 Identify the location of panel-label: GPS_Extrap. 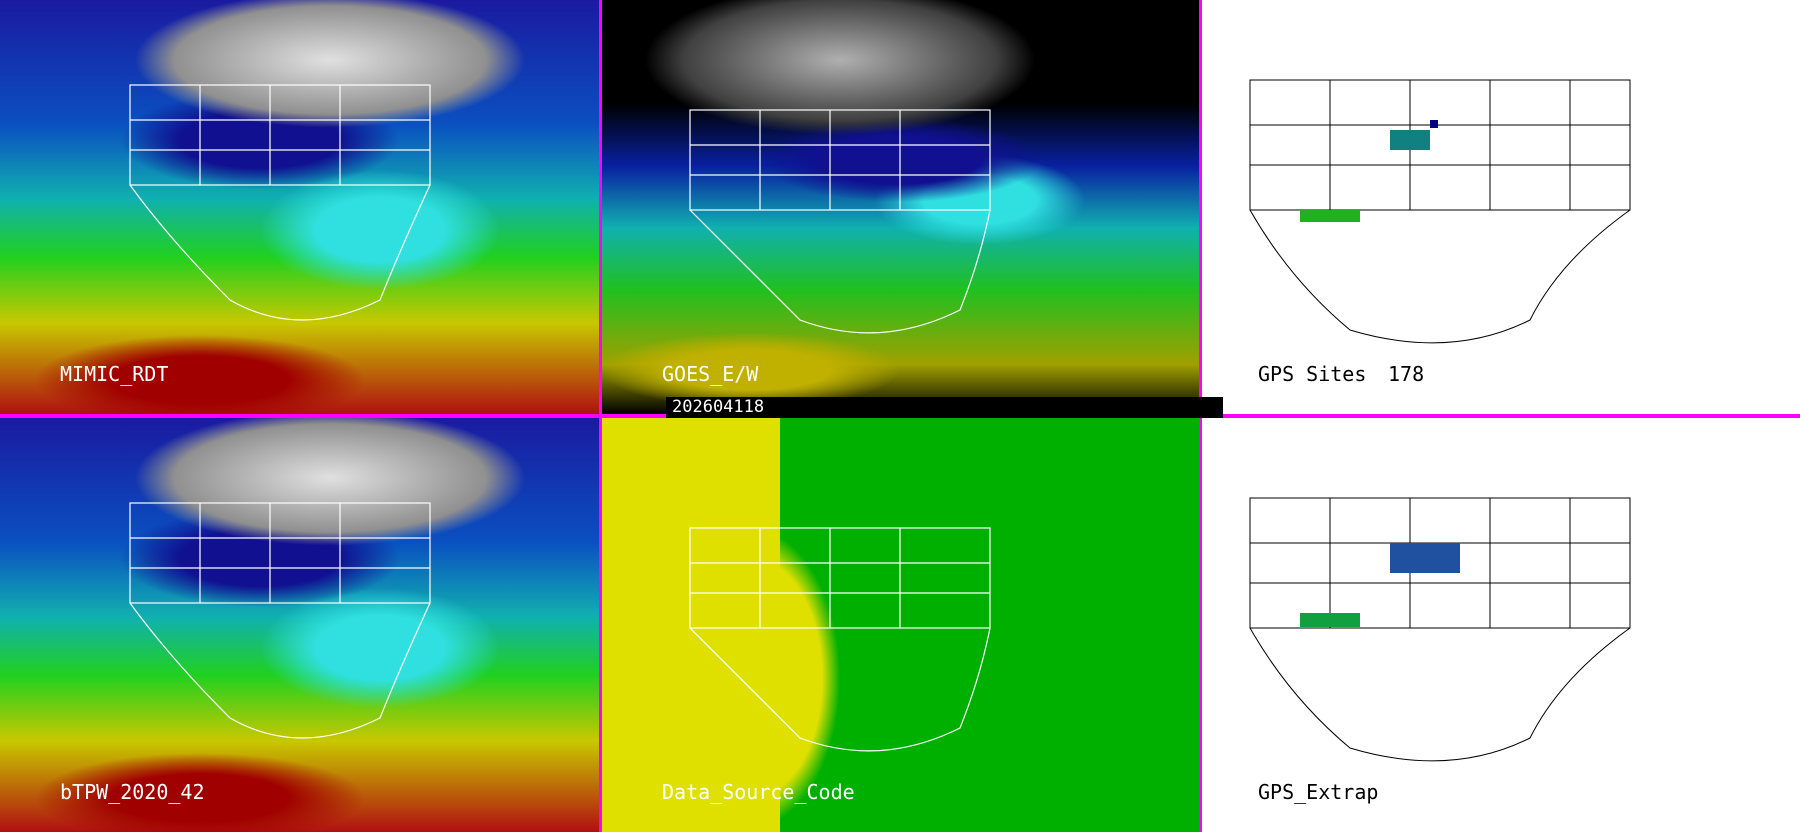
(1318, 792).